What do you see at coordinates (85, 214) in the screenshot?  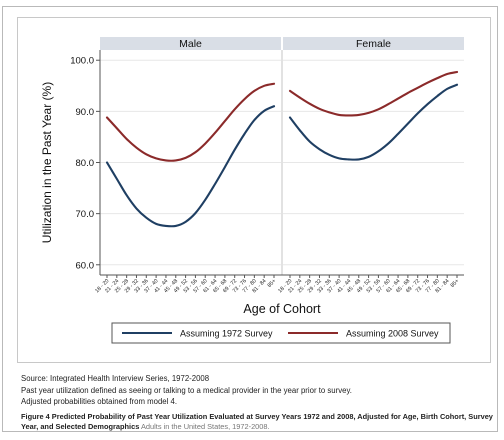 I see `y-tick-label: 70.0` at bounding box center [85, 214].